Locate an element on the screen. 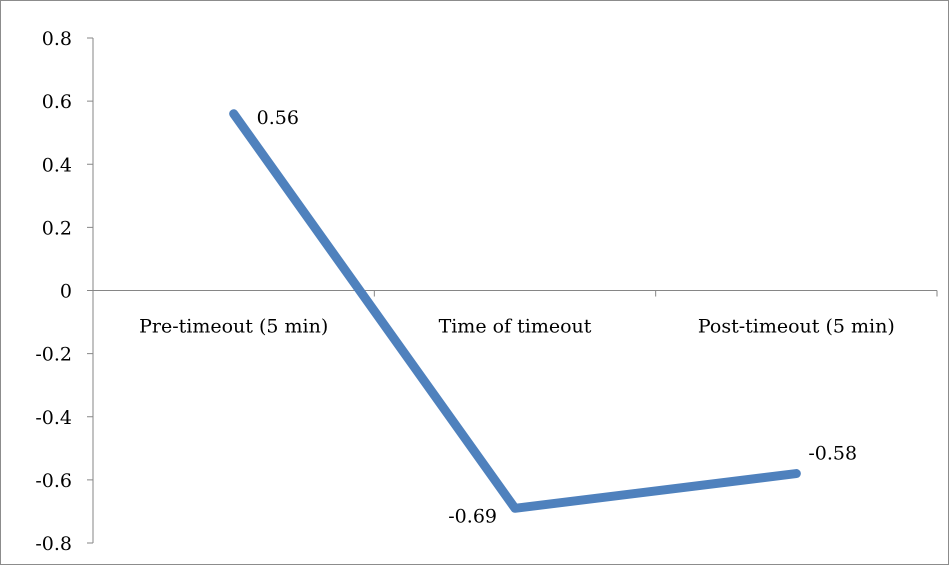 This screenshot has height=565, width=949. y-tick-label: 0 is located at coordinates (66, 292).